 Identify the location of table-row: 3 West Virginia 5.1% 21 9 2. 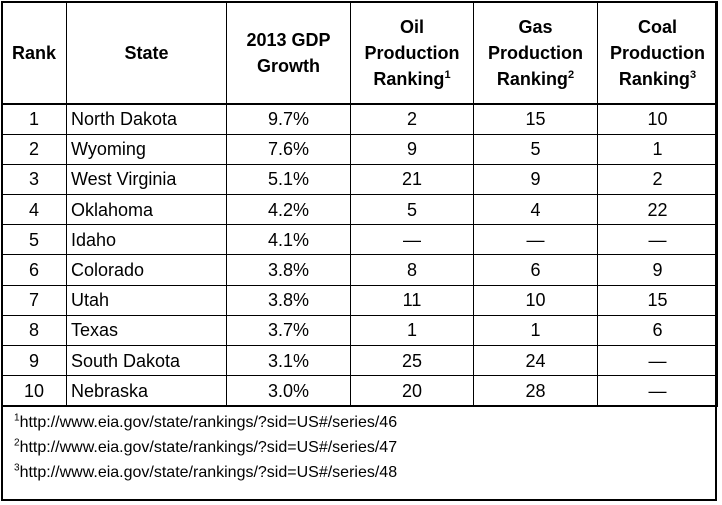
(359, 179).